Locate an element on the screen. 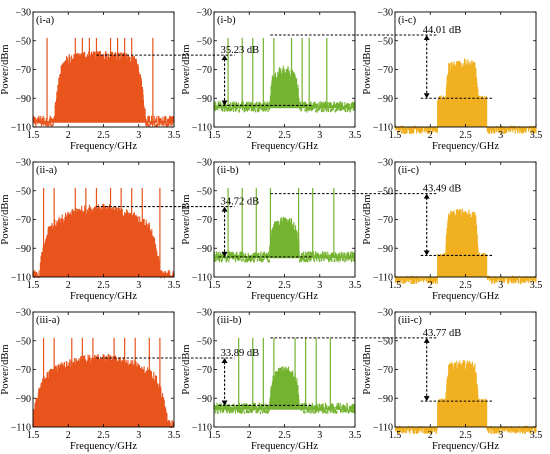  panel-label: (ii-c) is located at coordinates (408, 170).